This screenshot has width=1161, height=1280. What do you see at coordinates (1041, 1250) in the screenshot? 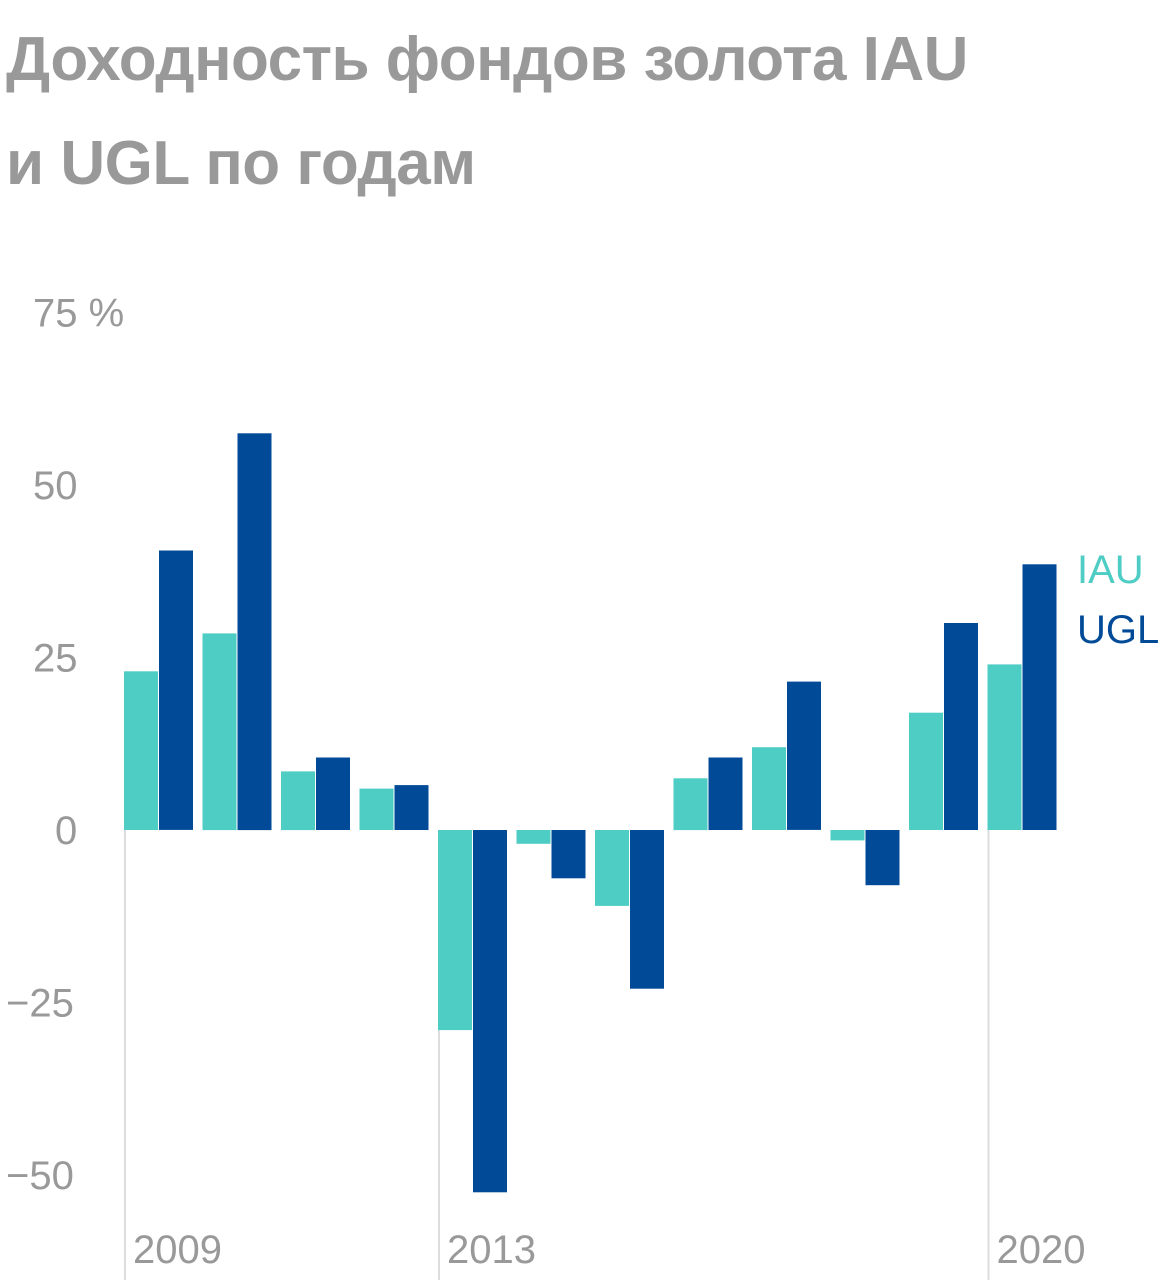
I see `x-tick-label: 2020` at bounding box center [1041, 1250].